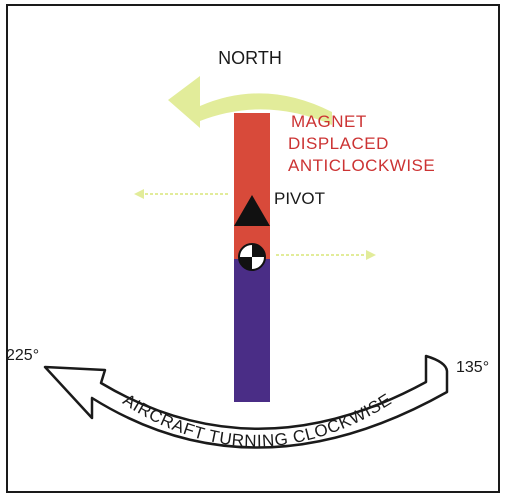 Image resolution: width=509 pixels, height=501 pixels. What do you see at coordinates (250, 58) in the screenshot?
I see `north-label: NORTH` at bounding box center [250, 58].